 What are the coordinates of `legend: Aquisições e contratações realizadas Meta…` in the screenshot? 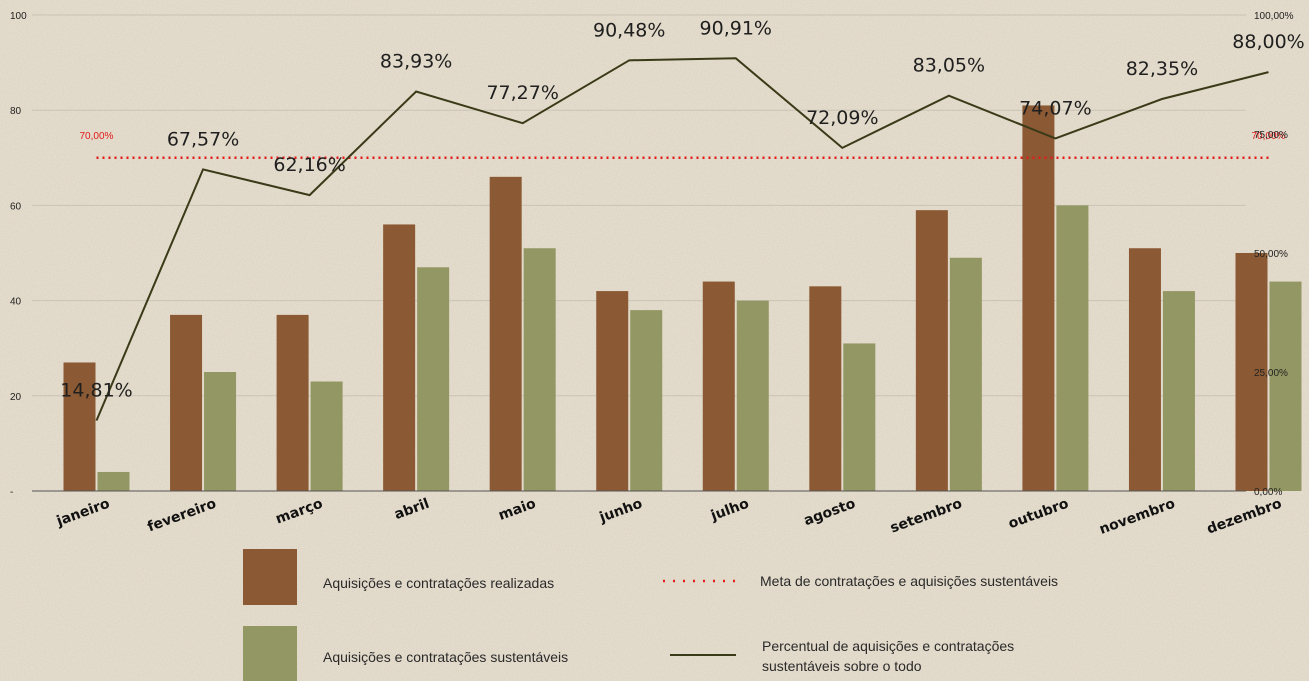 It's located at (650, 615).